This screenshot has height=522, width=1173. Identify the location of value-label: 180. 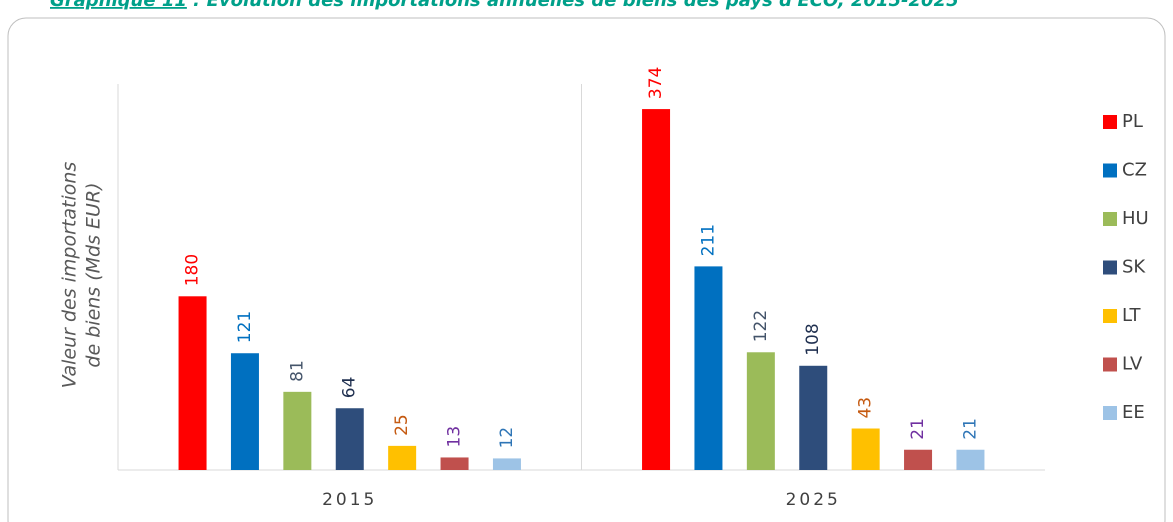
(193, 270).